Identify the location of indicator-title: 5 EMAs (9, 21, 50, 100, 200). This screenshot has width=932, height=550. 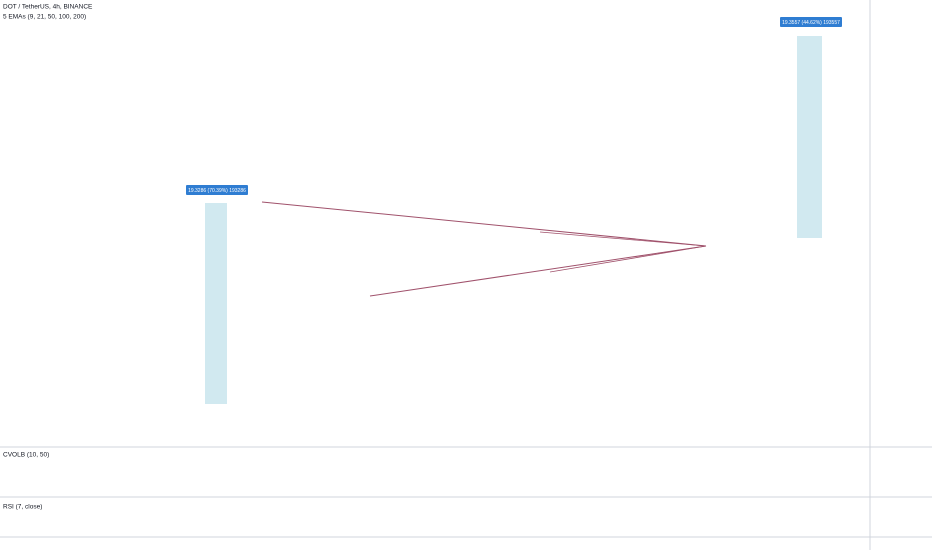
(44, 17).